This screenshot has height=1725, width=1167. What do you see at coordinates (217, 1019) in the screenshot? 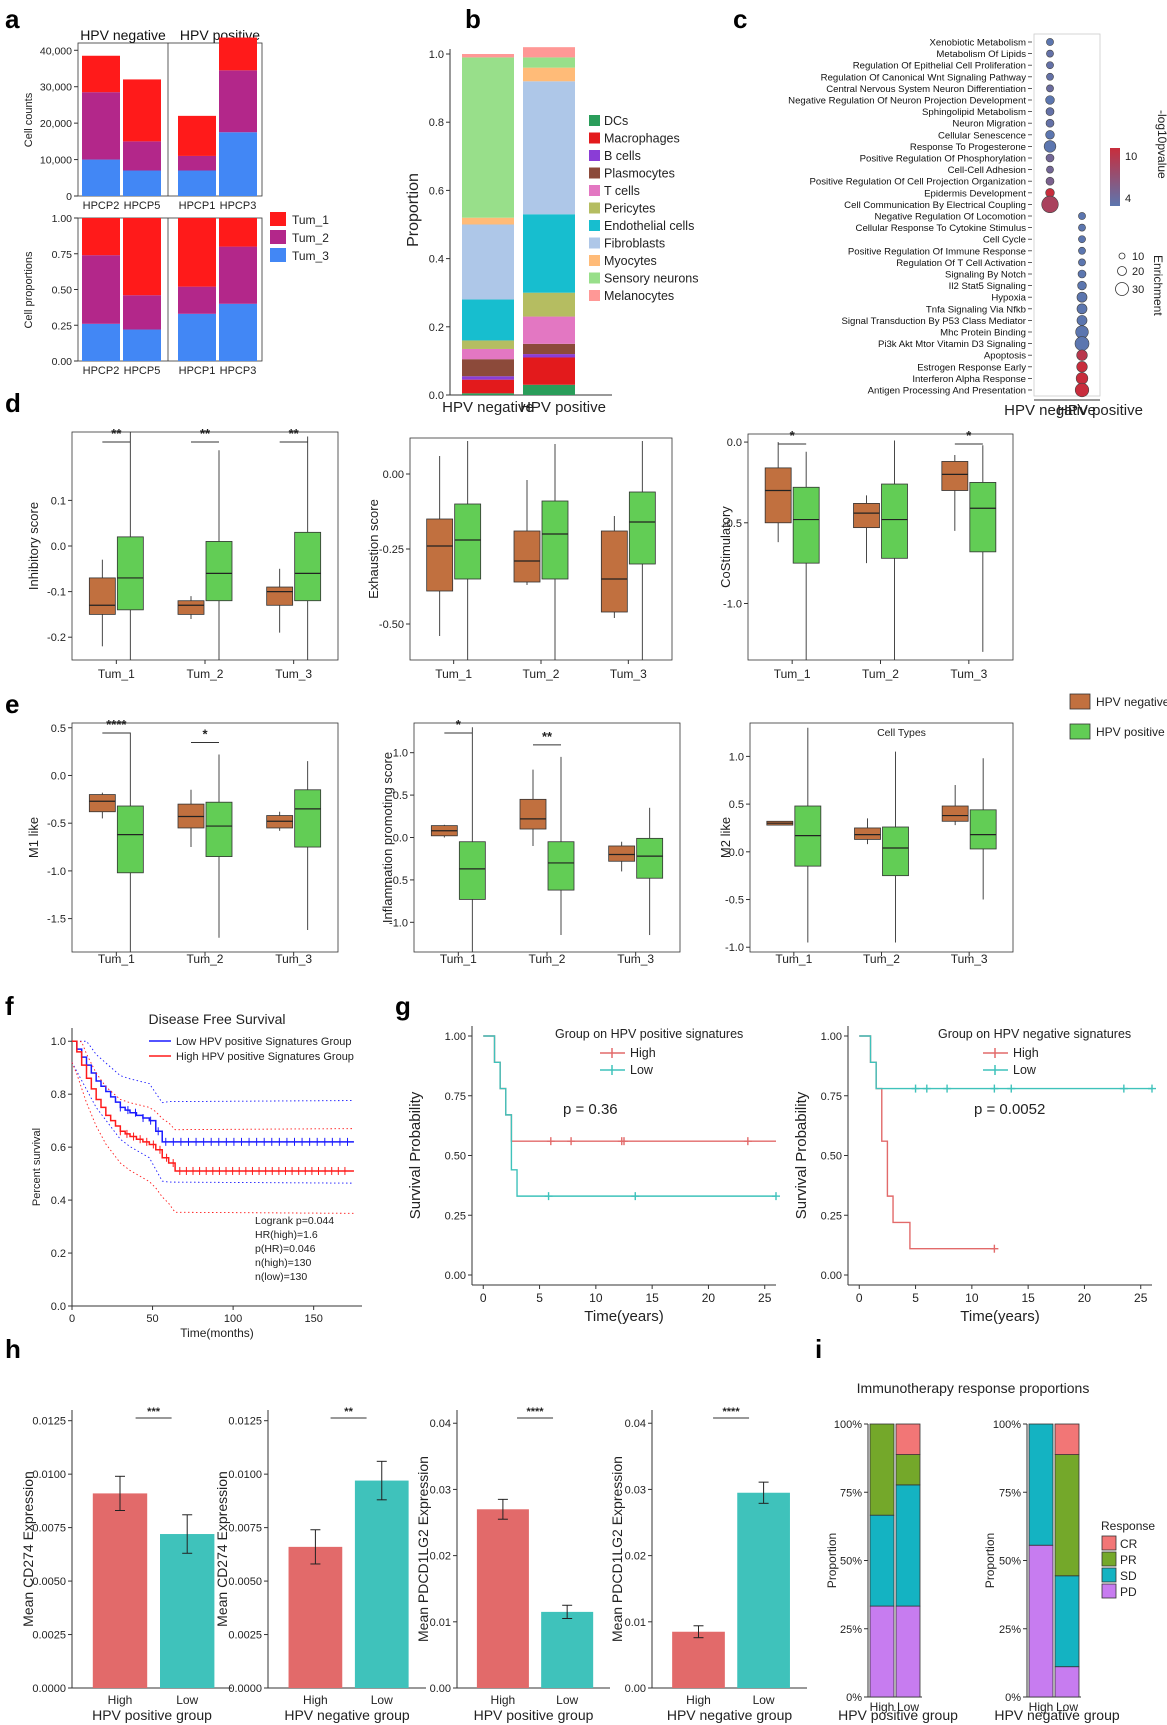
I see `f-title: Disease Free Survival` at bounding box center [217, 1019].